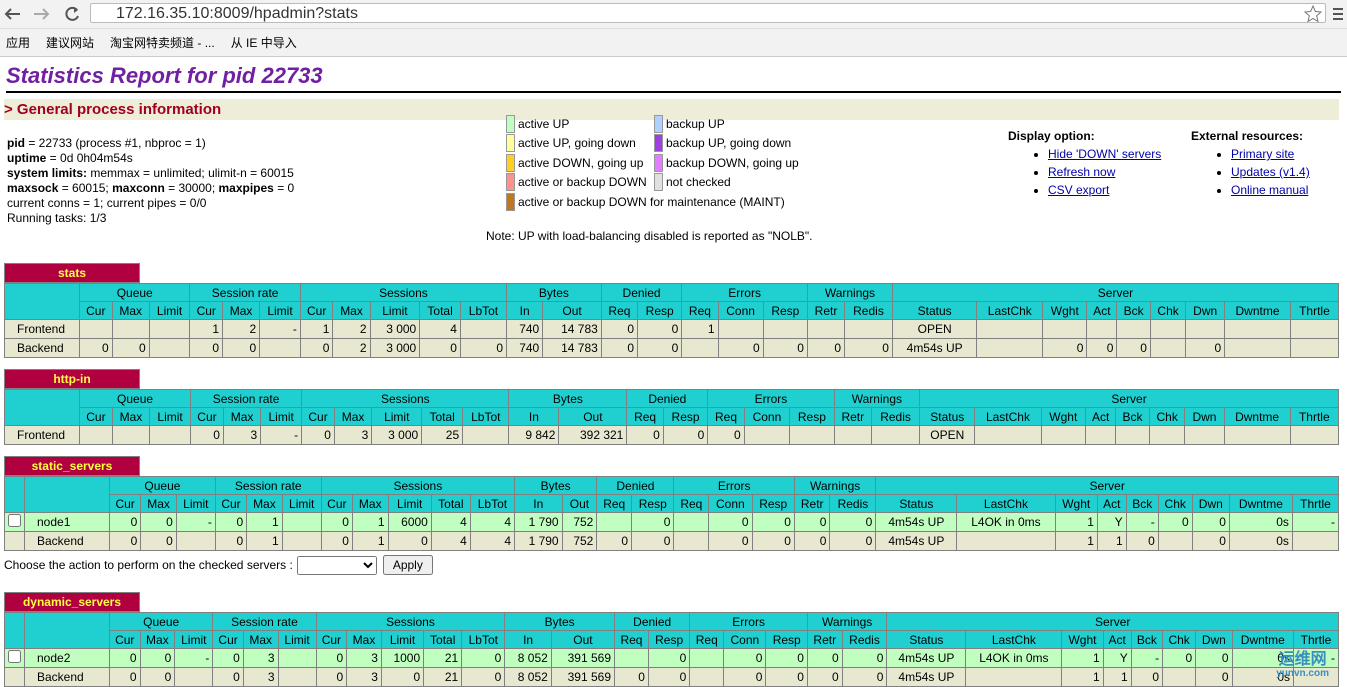 This screenshot has height=687, width=1347. What do you see at coordinates (407, 565) in the screenshot?
I see `apply-button: Apply` at bounding box center [407, 565].